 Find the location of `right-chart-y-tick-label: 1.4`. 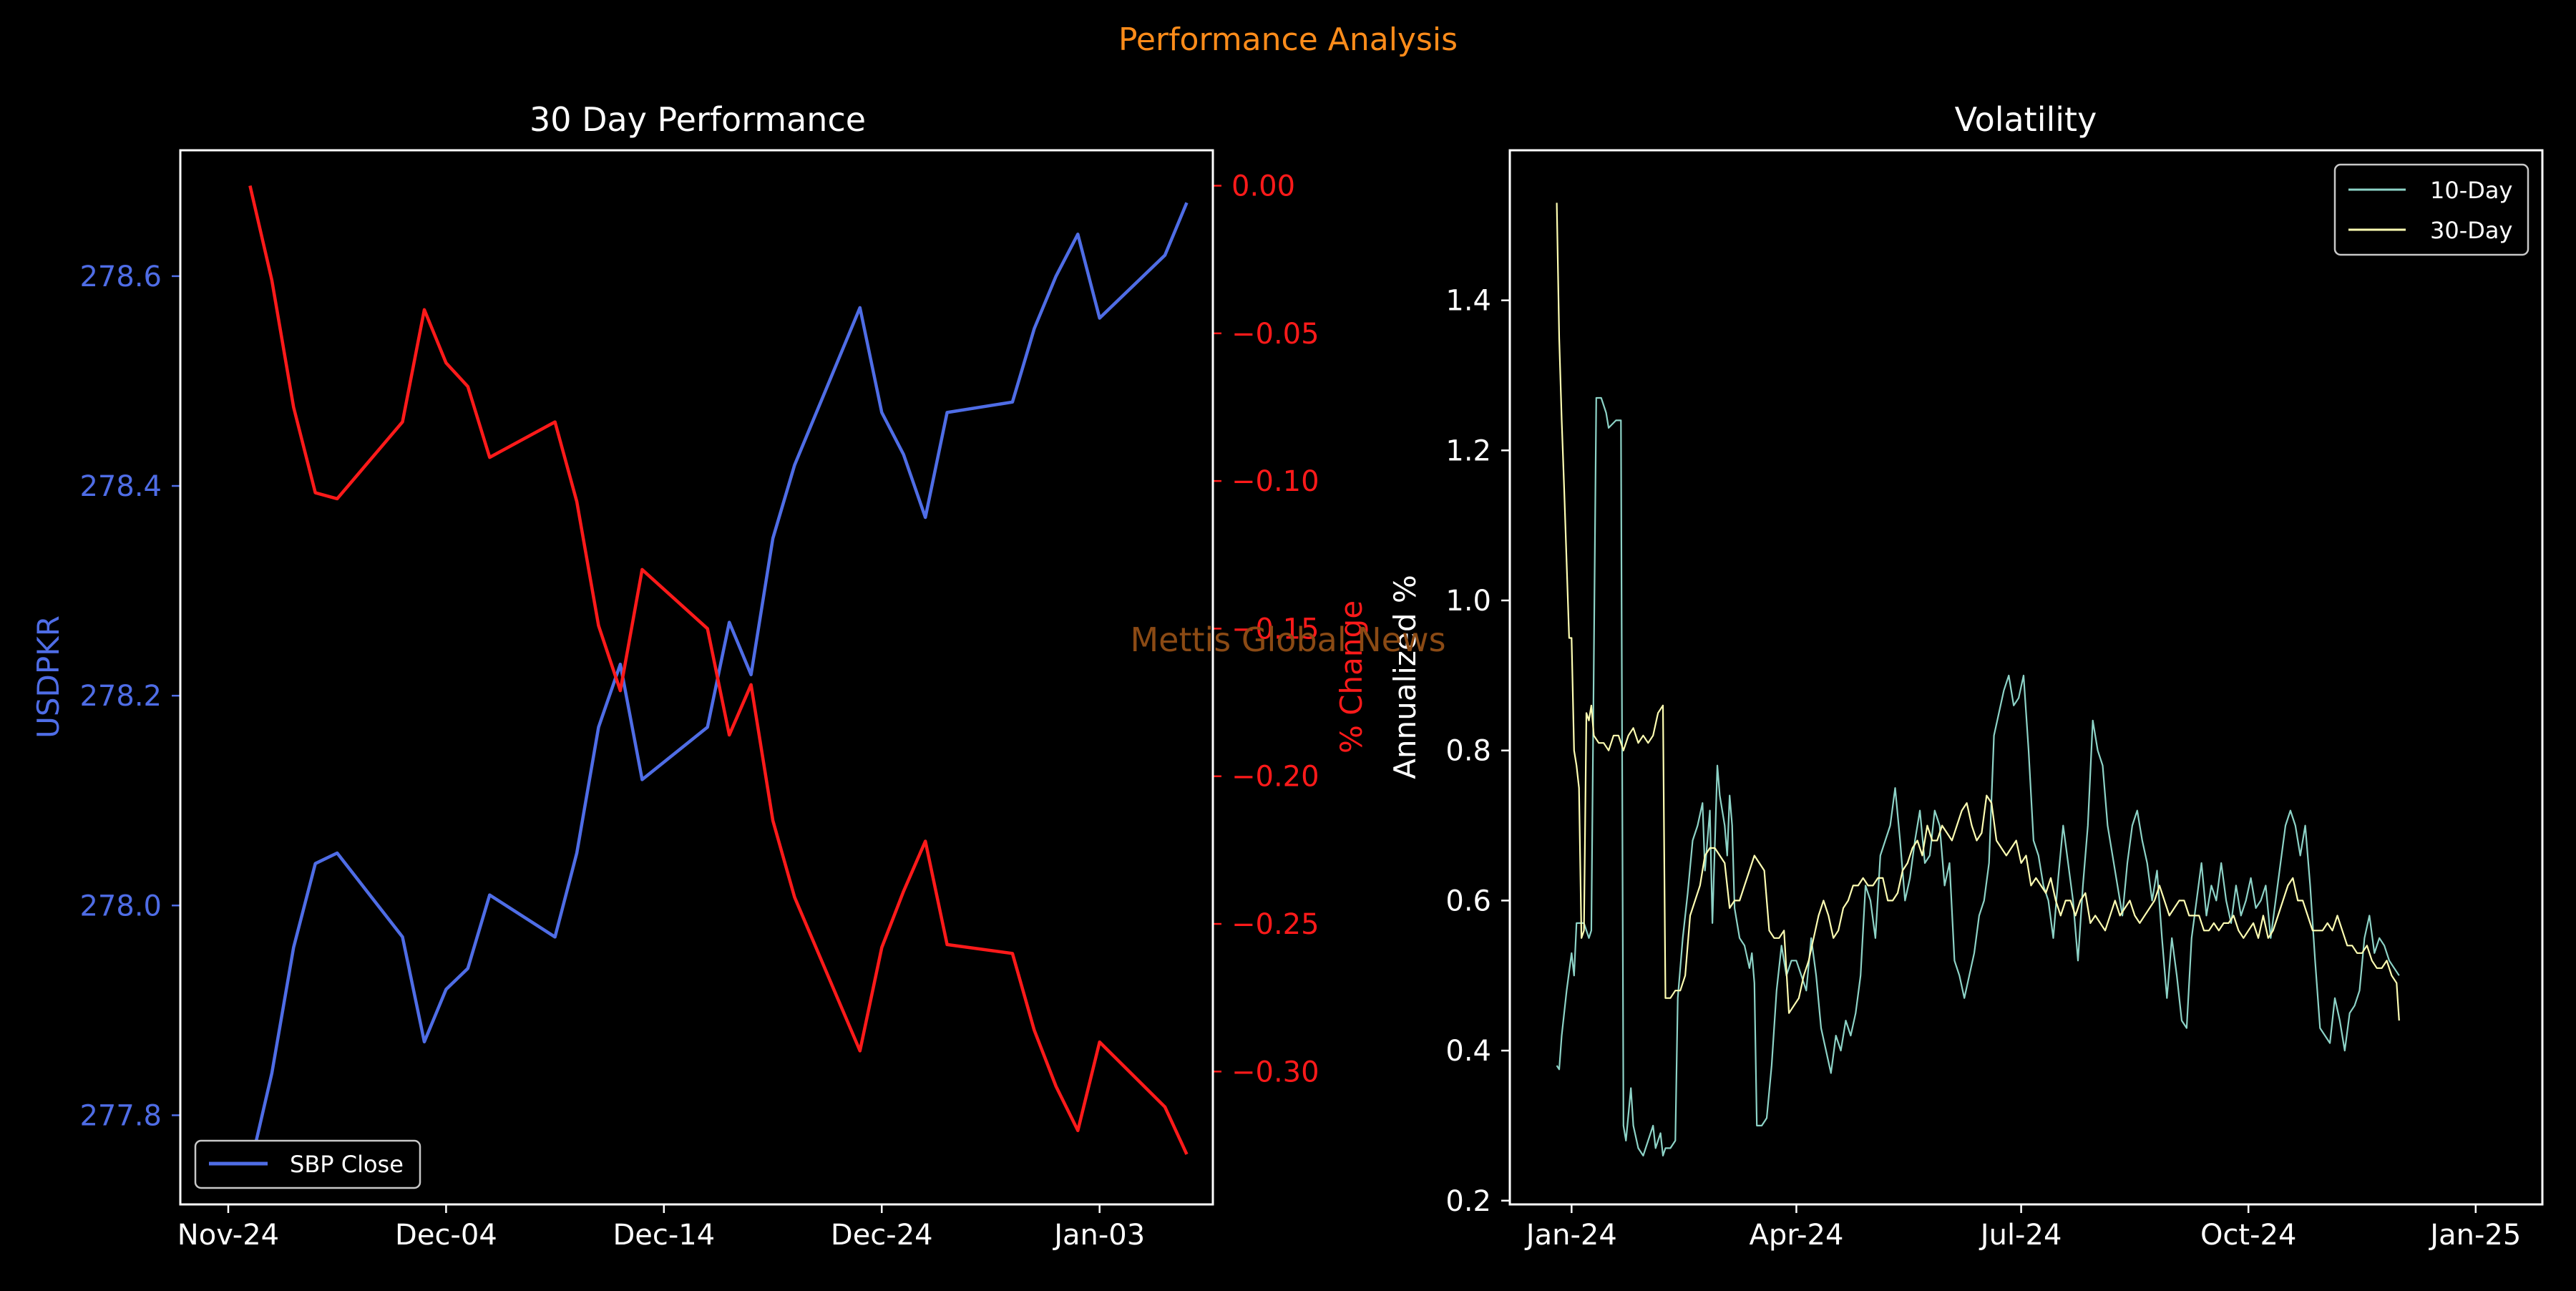

right-chart-y-tick-label: 1.4 is located at coordinates (1468, 301).